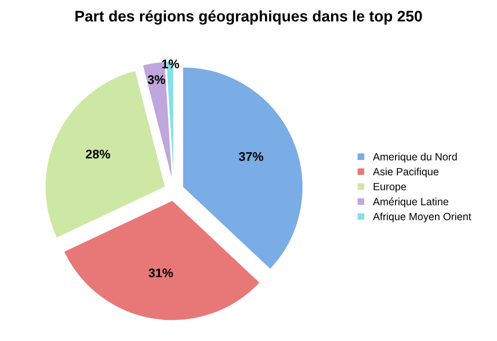 Image resolution: width=497 pixels, height=341 pixels. What do you see at coordinates (160, 273) in the screenshot?
I see `data-label: 31%` at bounding box center [160, 273].